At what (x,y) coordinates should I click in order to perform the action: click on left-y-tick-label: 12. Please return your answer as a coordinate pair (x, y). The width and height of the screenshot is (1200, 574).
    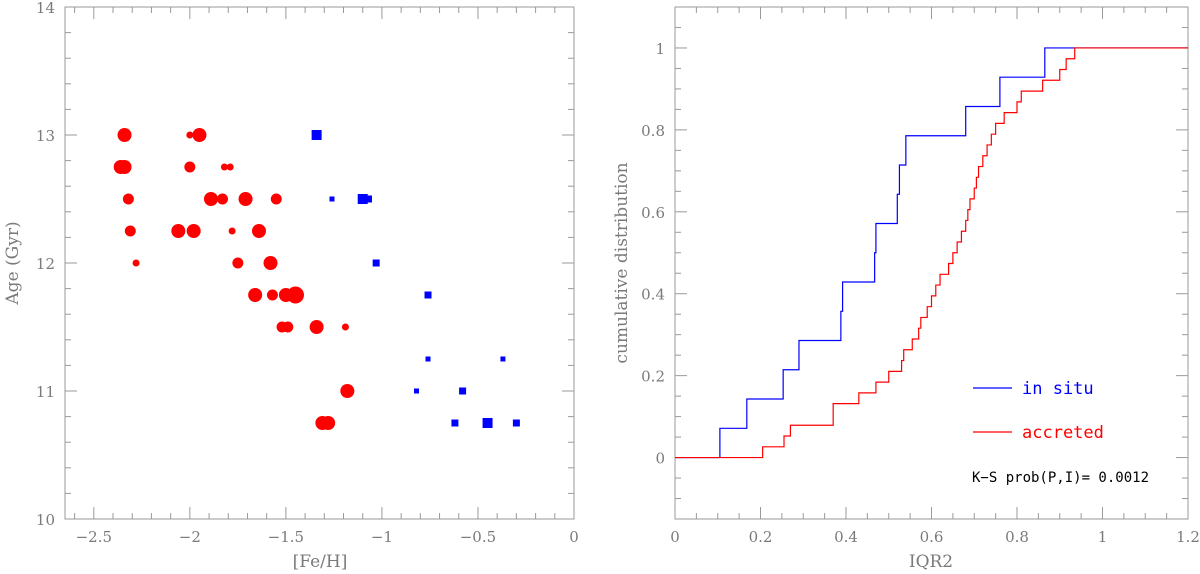
    Looking at the image, I should click on (45, 264).